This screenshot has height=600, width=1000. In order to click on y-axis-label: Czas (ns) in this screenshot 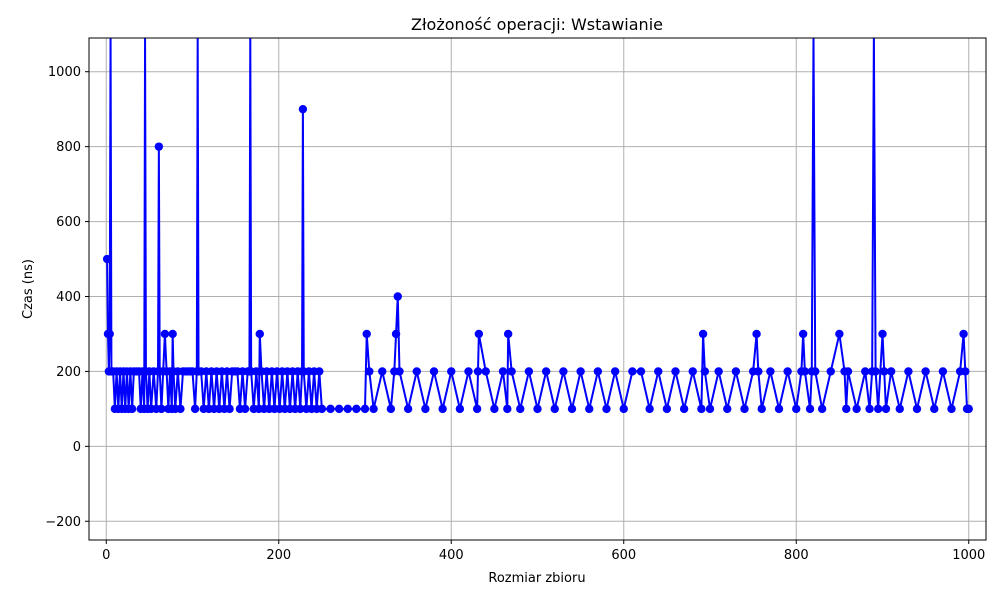, I will do `click(28, 289)`.